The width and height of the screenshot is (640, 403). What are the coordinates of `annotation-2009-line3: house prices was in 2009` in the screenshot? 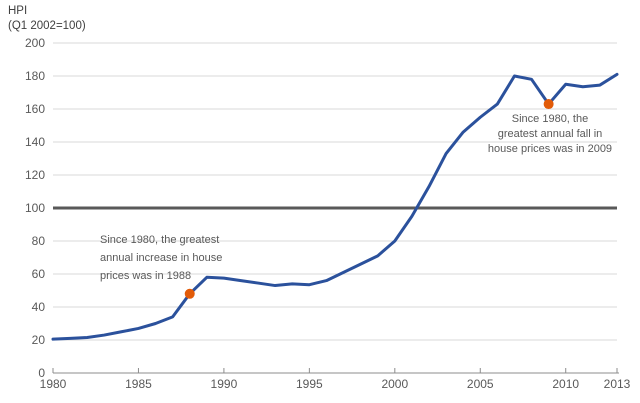 It's located at (550, 149).